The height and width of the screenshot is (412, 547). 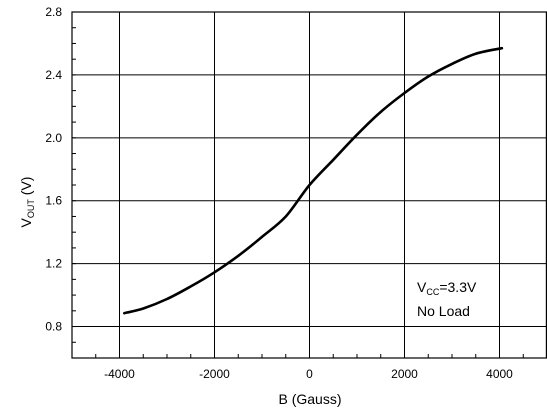 What do you see at coordinates (53, 327) in the screenshot?
I see `y-tick-label: 0.8` at bounding box center [53, 327].